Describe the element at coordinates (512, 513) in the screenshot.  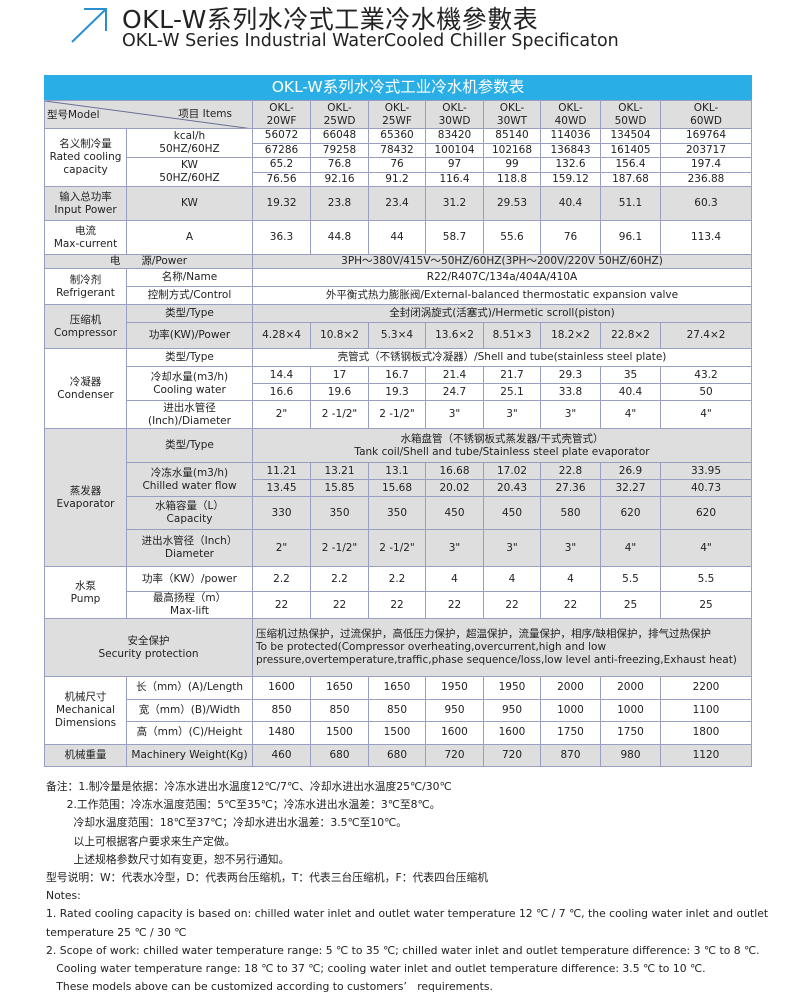
I see `value-cell: 450` at that location.